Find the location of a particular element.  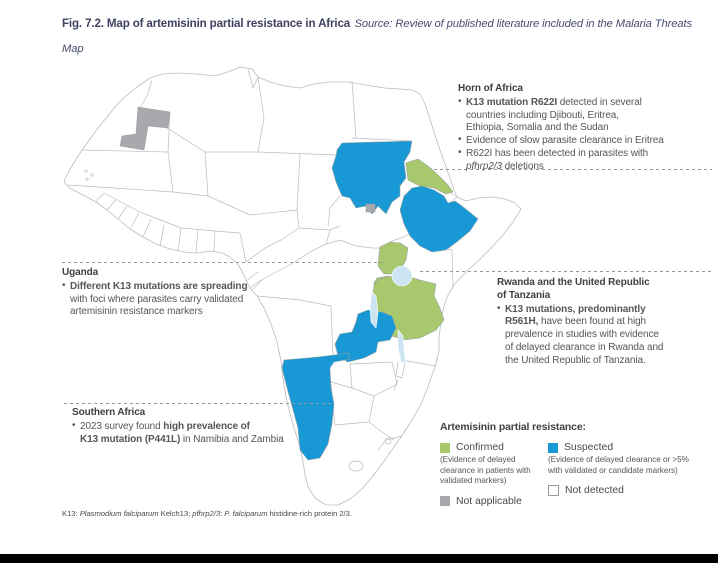

suspected-swatch is located at coordinates (553, 447).